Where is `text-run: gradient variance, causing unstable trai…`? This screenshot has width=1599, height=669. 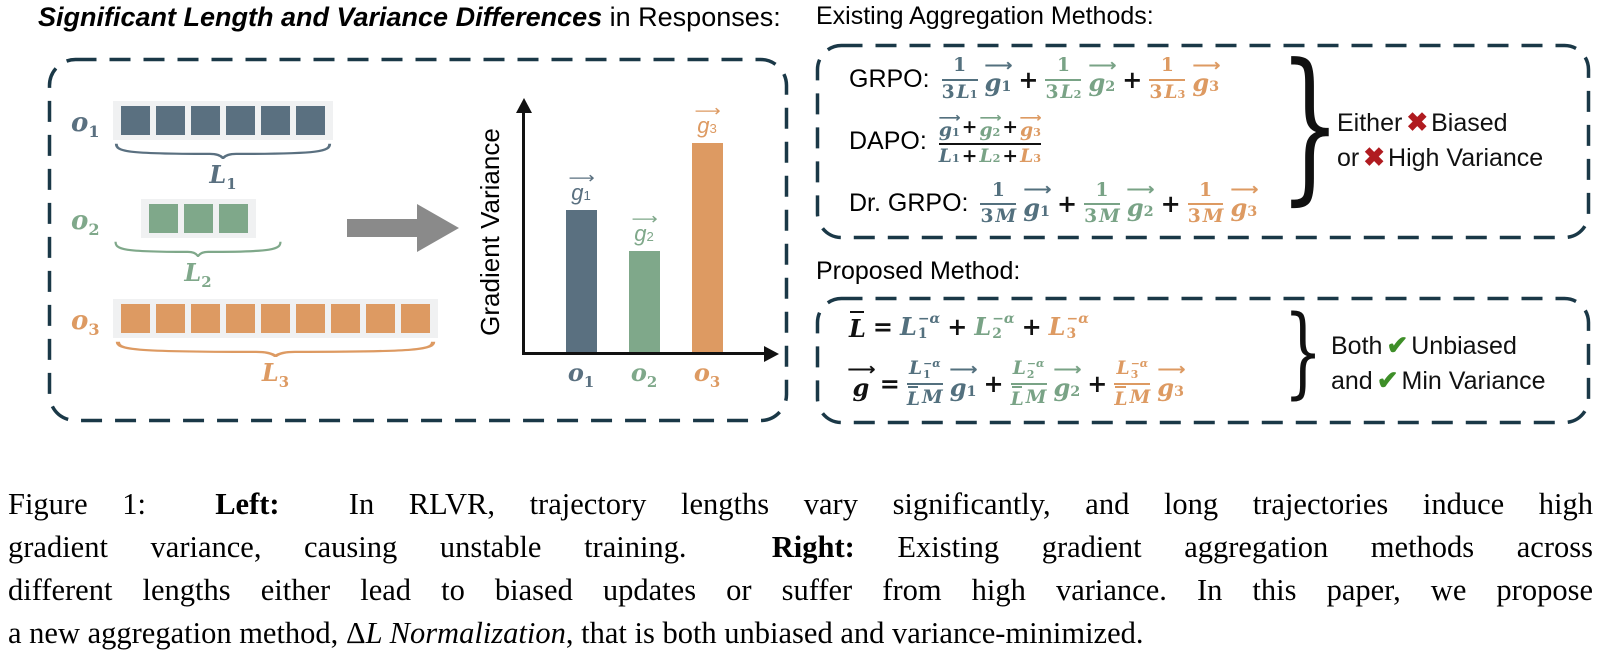 text-run: gradient variance, causing unstable trai… is located at coordinates (390, 547).